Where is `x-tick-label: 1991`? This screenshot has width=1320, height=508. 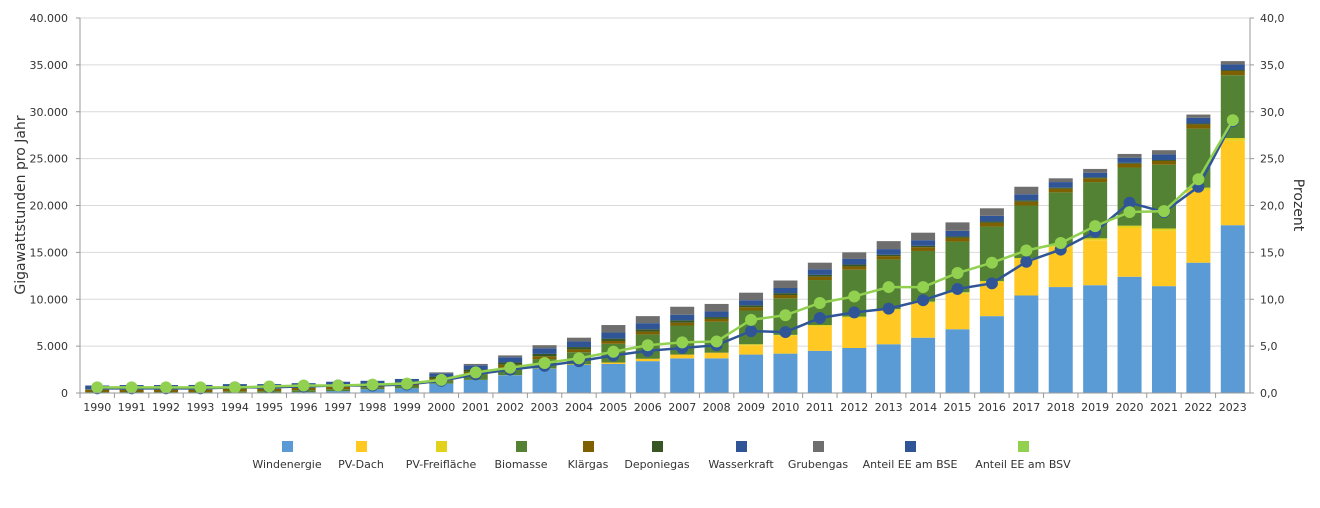
x-tick-label: 1991 is located at coordinates (132, 407).